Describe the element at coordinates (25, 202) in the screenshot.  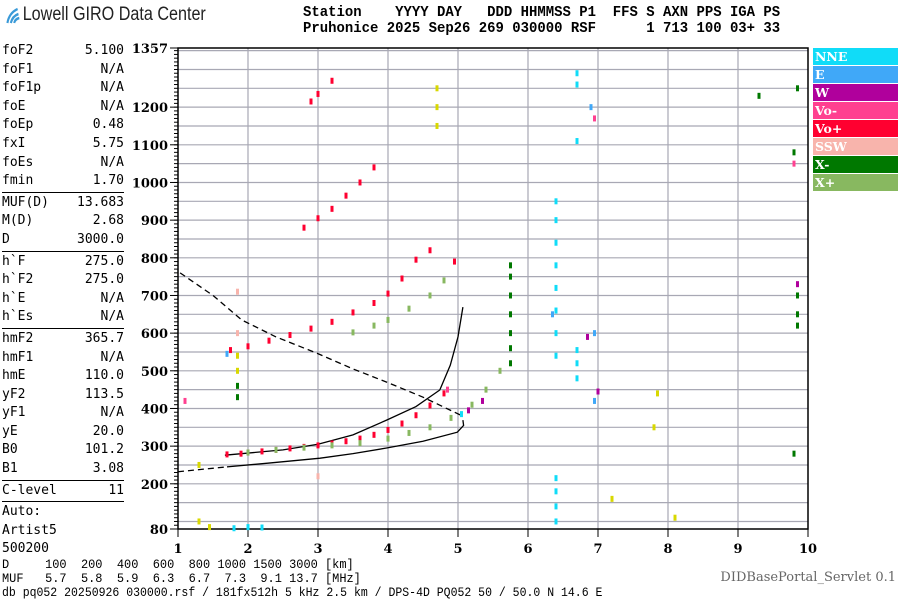
I see `param-name: MUF(D)` at that location.